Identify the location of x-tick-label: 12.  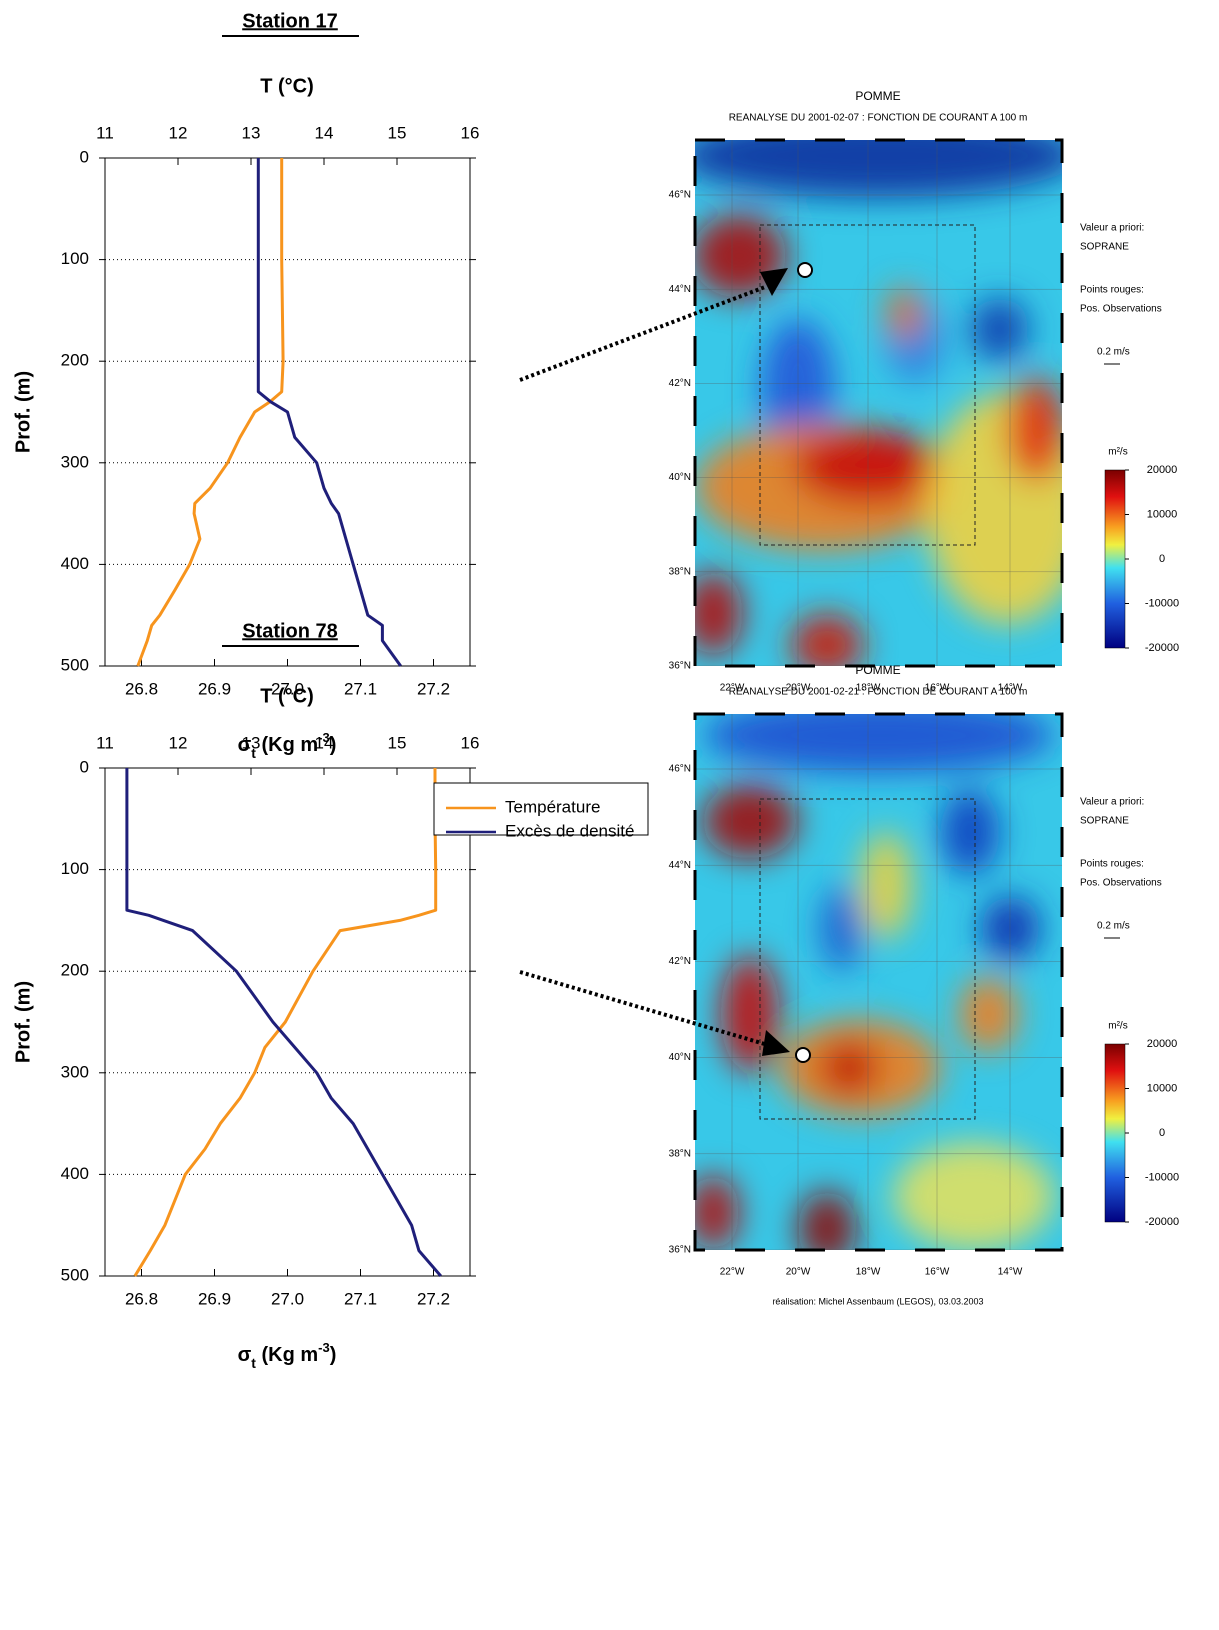
(178, 132).